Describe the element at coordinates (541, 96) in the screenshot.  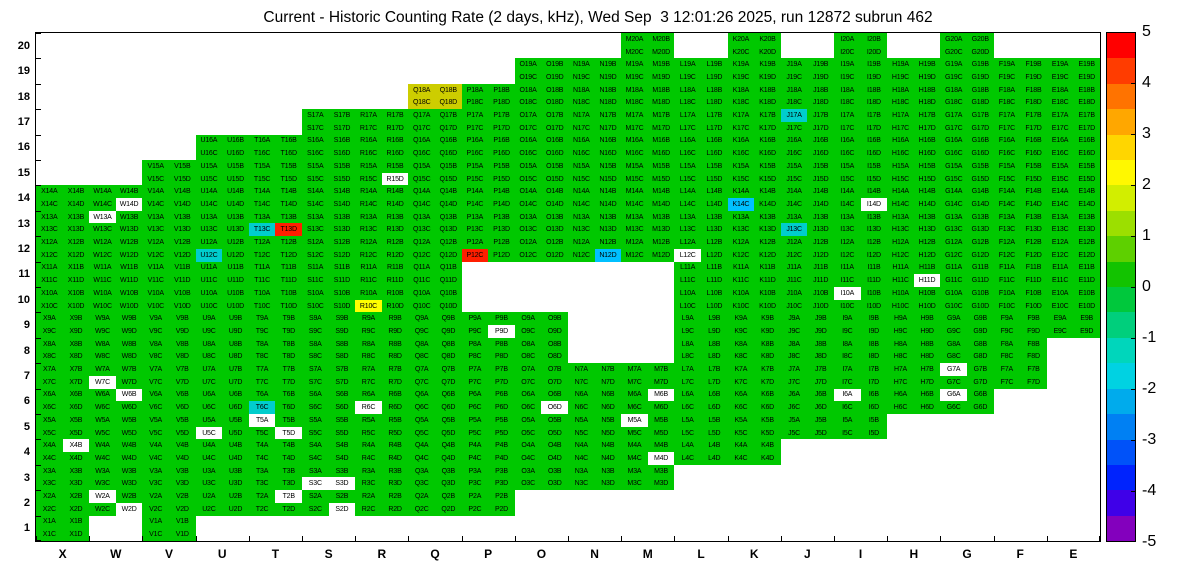
I see `block-O18: O18A O18B O18C O18D` at that location.